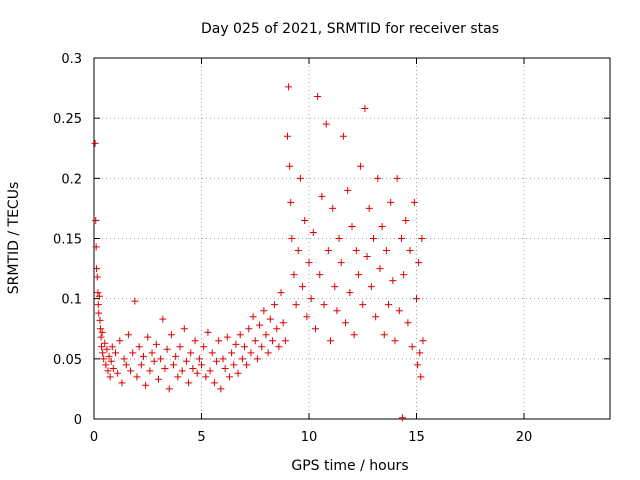 The width and height of the screenshot is (640, 480). What do you see at coordinates (71, 300) in the screenshot?
I see `y-tick-label: 0.1` at bounding box center [71, 300].